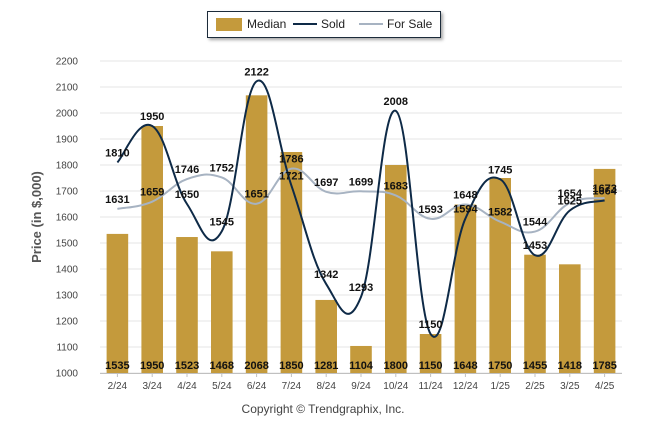 The width and height of the screenshot is (646, 434). Describe the element at coordinates (67, 374) in the screenshot. I see `y-tick-label: 1000` at that location.